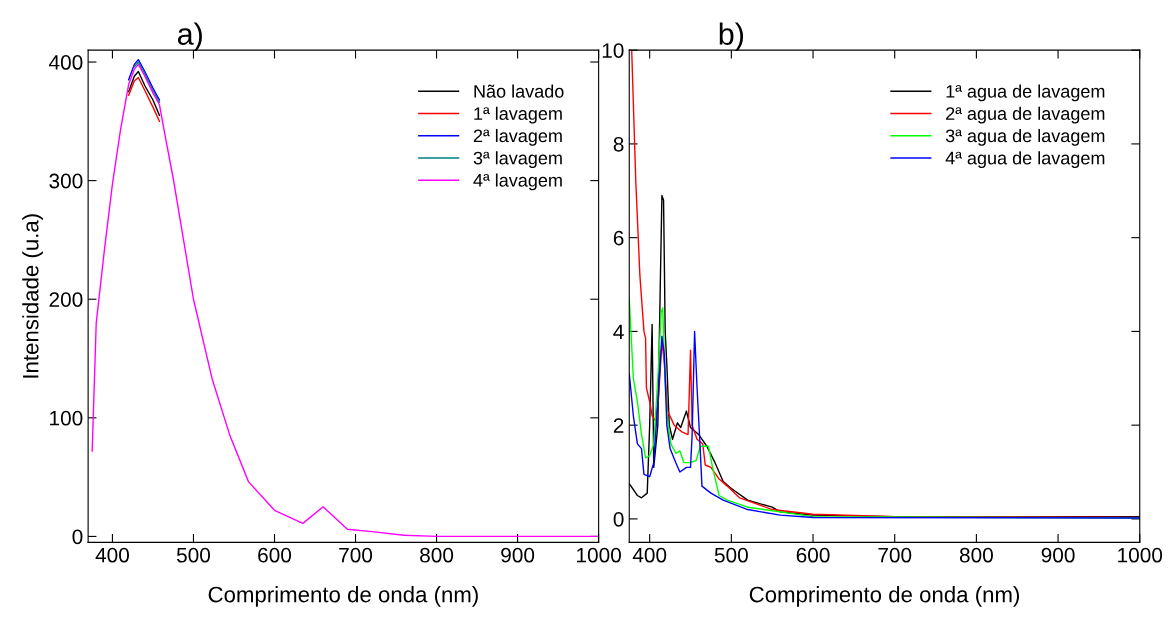  Describe the element at coordinates (1025, 115) in the screenshot. I see `legend-label: 2ª agua de lavagem` at that location.